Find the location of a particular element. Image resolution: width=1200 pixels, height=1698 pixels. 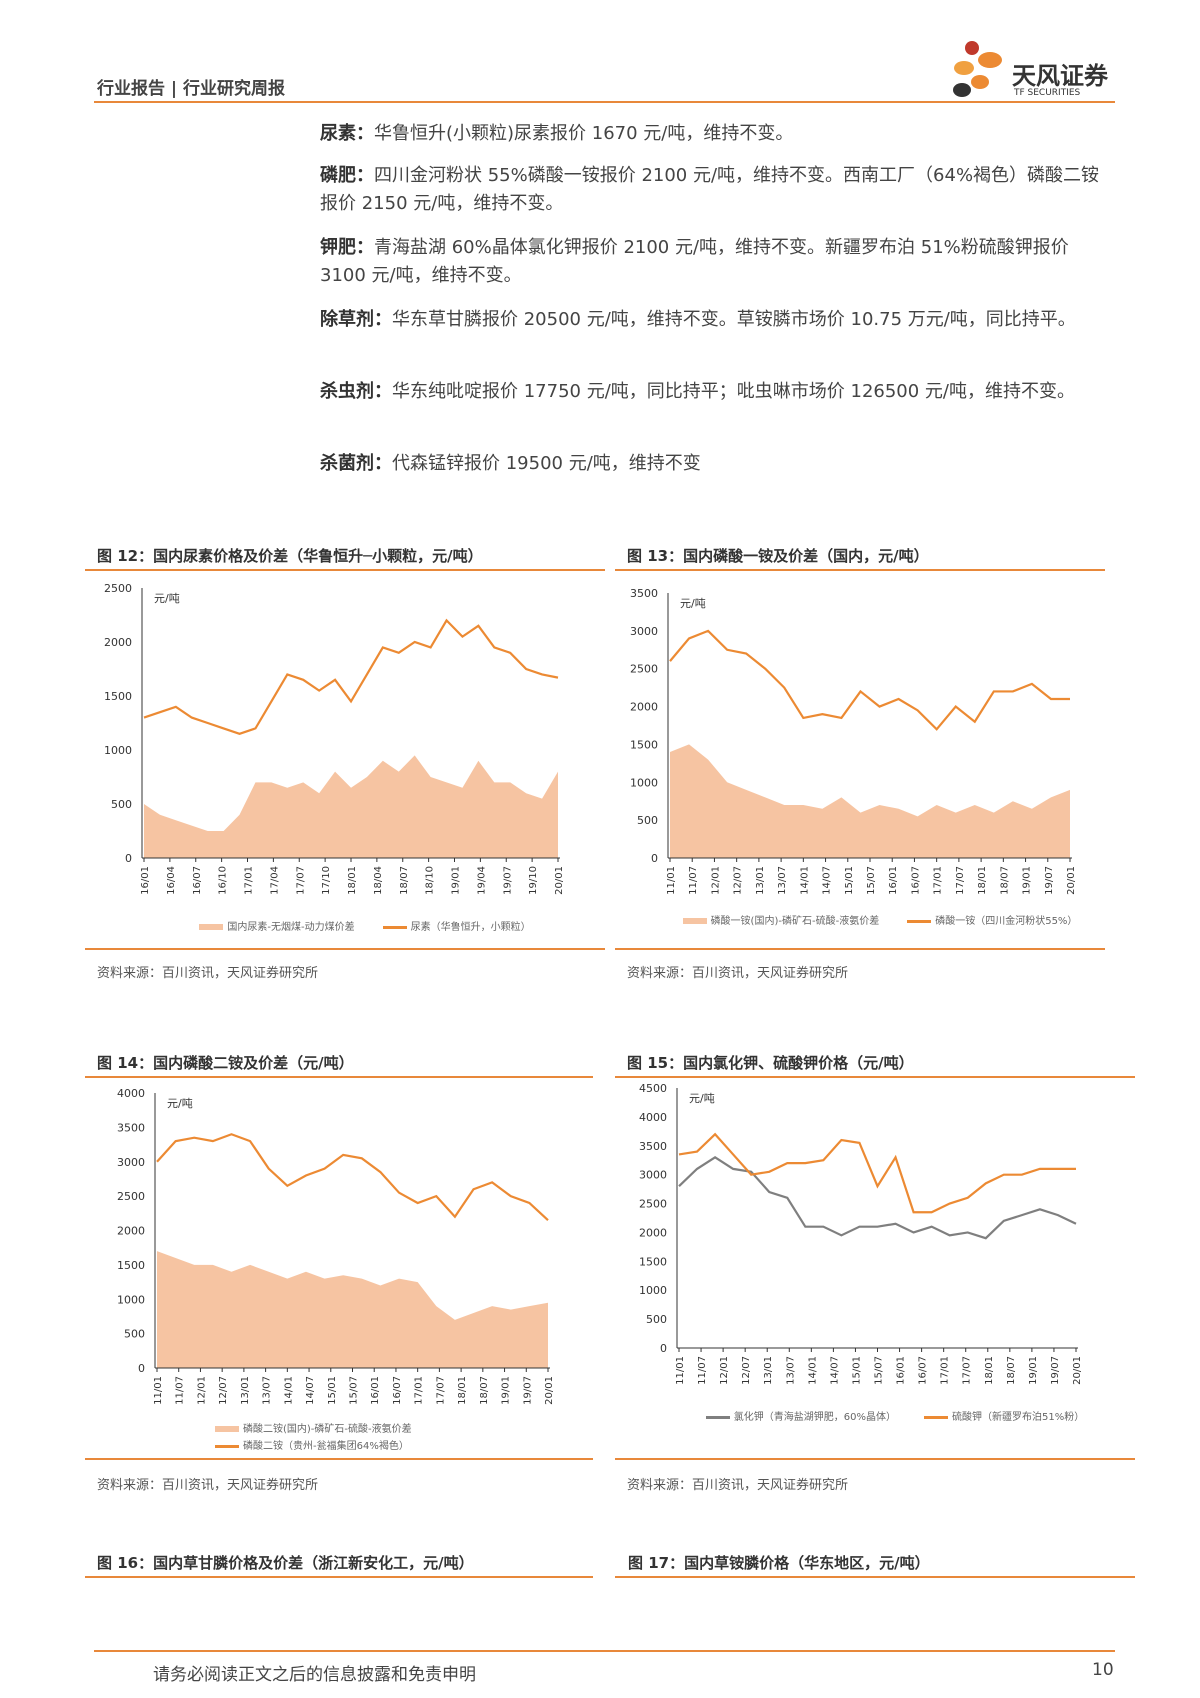

x-tick-label: 12/07 is located at coordinates (223, 1390).